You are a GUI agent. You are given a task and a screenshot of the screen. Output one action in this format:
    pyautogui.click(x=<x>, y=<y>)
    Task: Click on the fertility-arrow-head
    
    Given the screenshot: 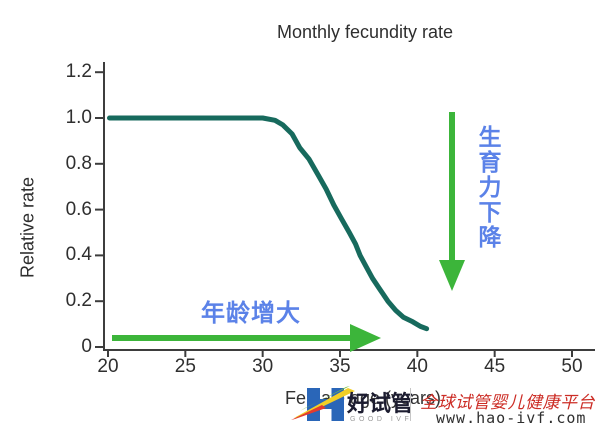 What is the action you would take?
    pyautogui.click(x=452, y=275)
    